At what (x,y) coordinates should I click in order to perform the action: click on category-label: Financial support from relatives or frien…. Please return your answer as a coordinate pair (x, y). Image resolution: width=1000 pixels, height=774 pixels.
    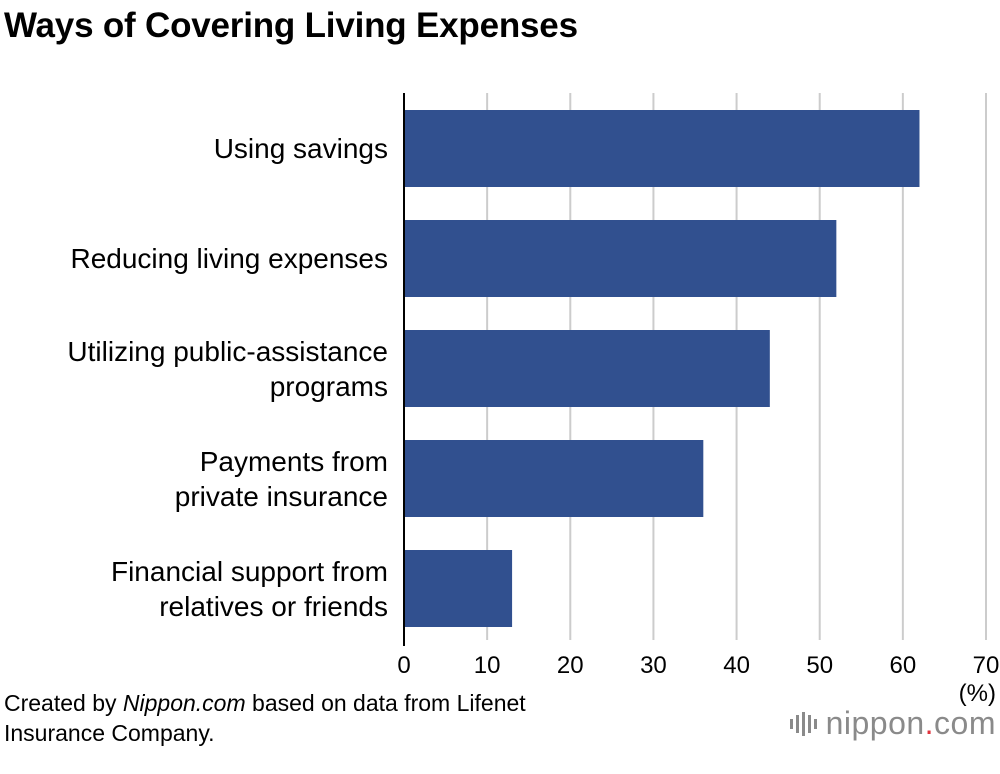
    Looking at the image, I should click on (194, 589).